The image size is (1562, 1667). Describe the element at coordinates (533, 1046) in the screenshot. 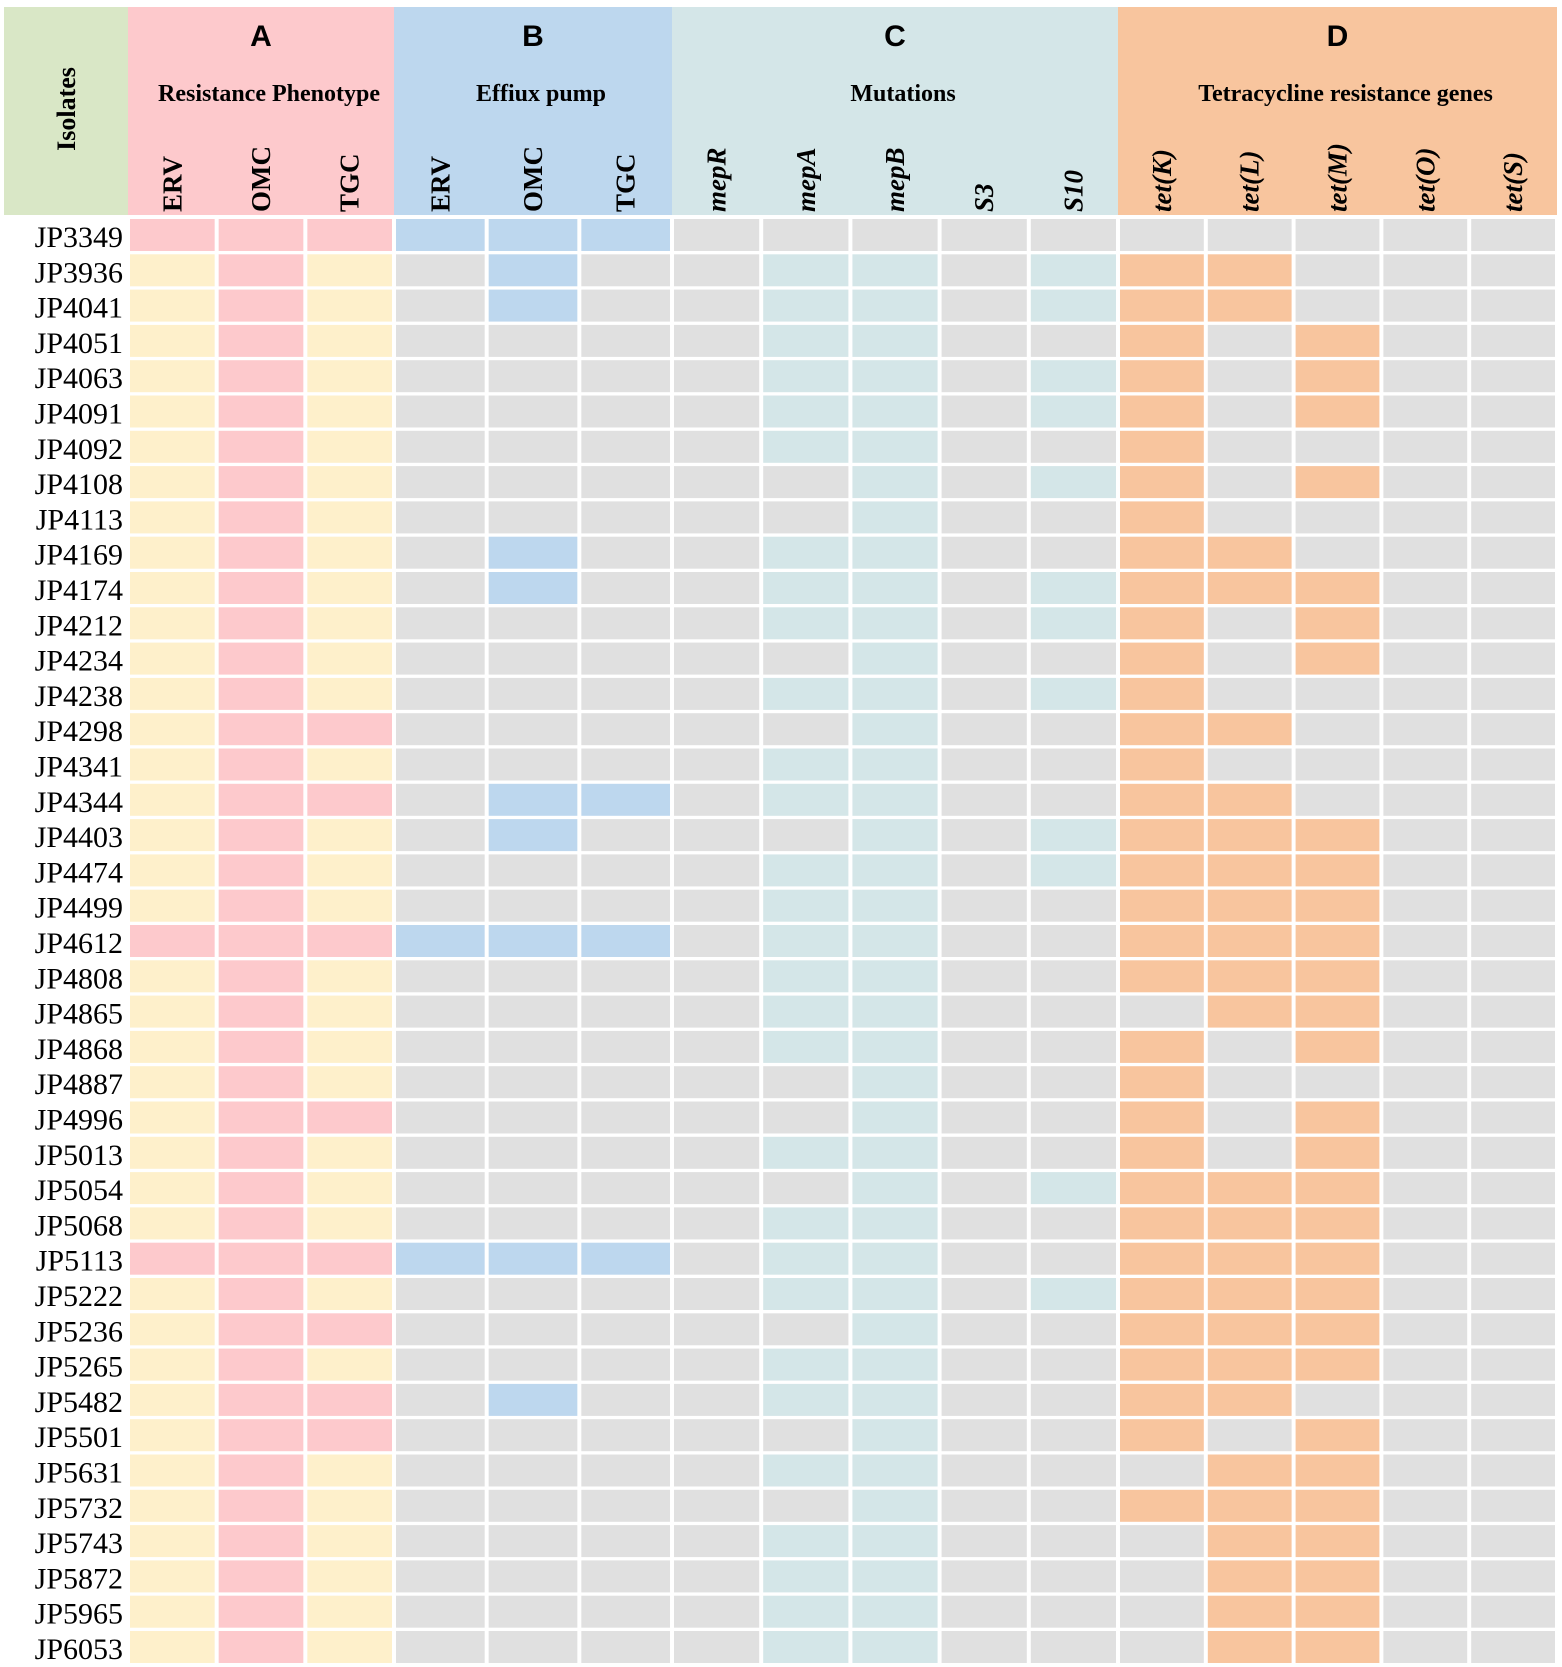

I see `cell-jp4868-b-omc` at that location.